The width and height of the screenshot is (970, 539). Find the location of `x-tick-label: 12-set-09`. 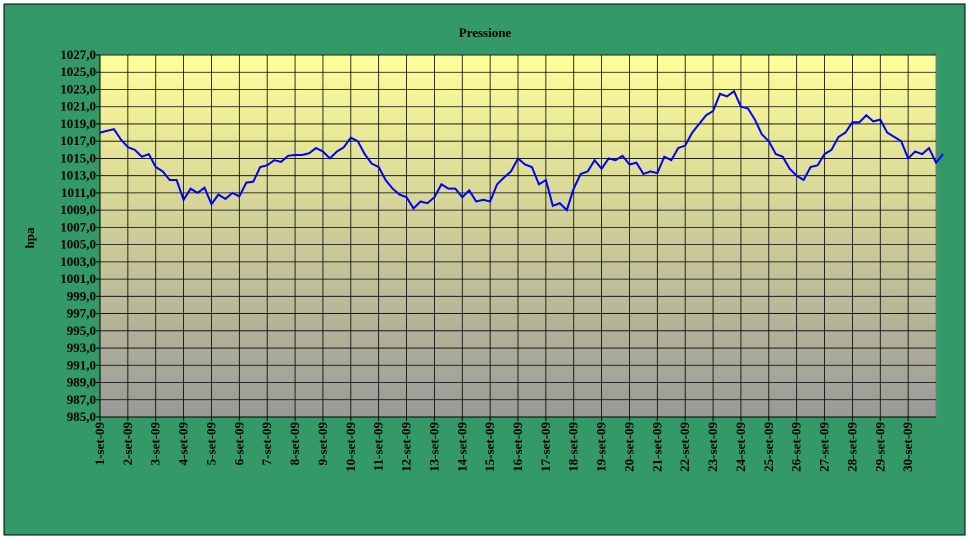

x-tick-label: 12-set-09 is located at coordinates (406, 447).